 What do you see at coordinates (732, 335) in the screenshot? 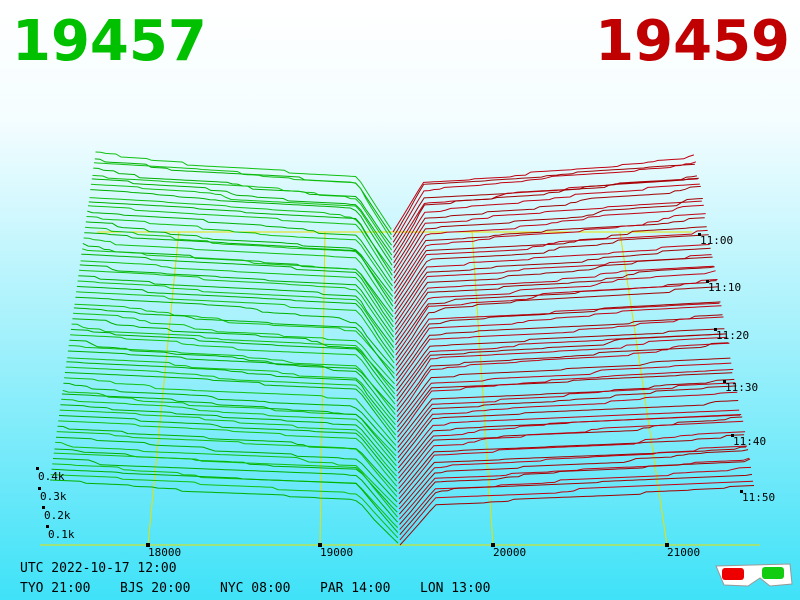
I see `time-label: 11:20` at bounding box center [732, 335].